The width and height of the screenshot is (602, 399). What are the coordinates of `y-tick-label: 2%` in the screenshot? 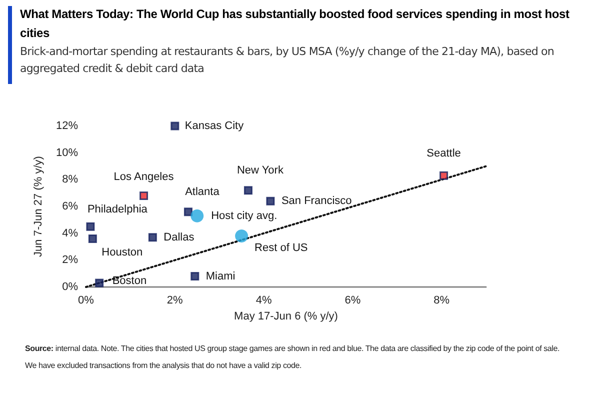 It's located at (70, 260).